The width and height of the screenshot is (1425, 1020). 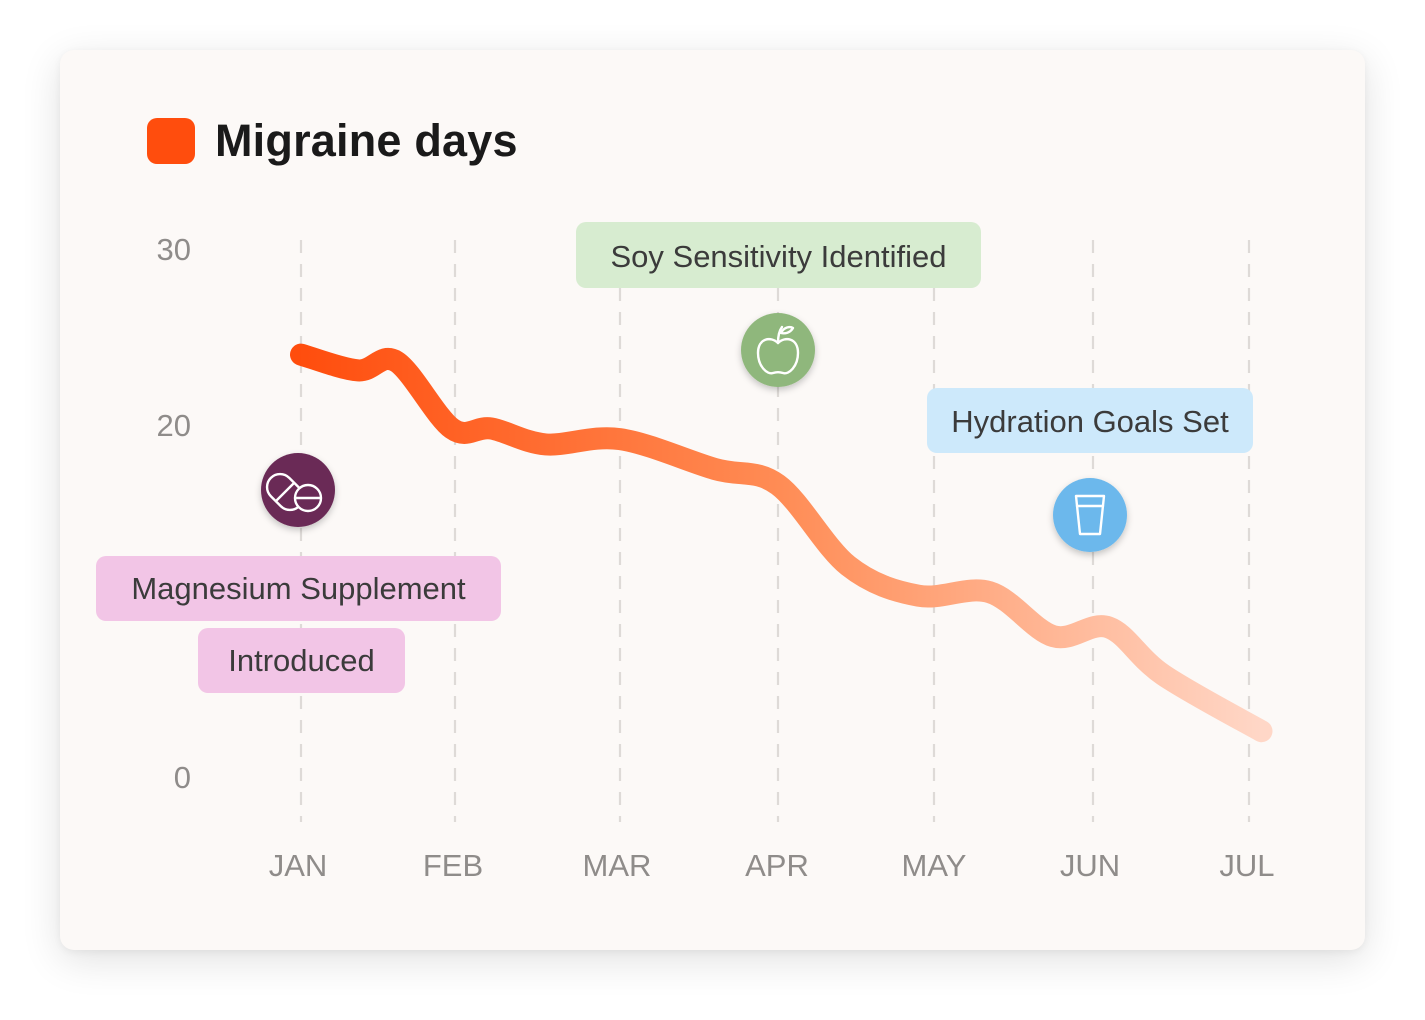 I want to click on y-tick-30: 30, so click(x=174, y=249).